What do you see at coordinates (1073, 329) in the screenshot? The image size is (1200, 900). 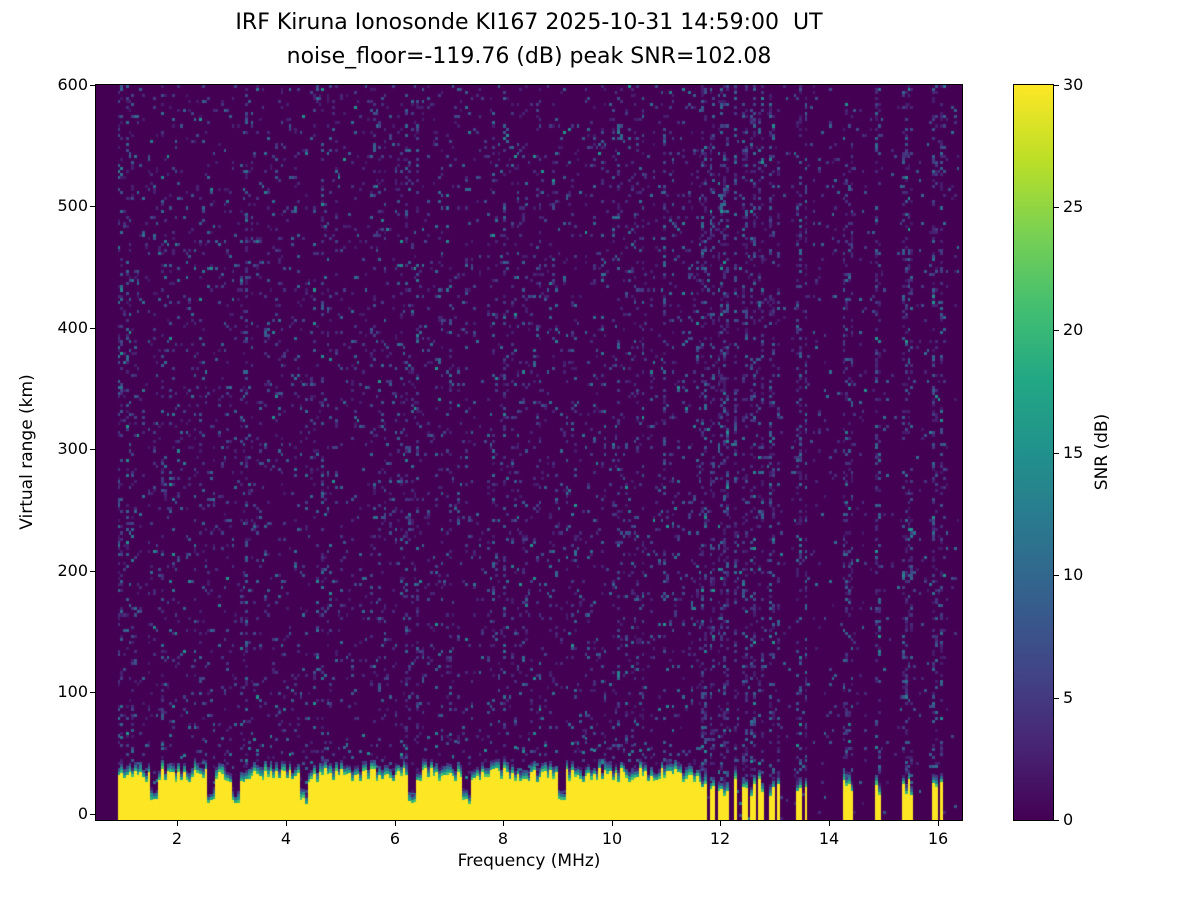 I see `colorbar-tick-label: 20` at bounding box center [1073, 329].